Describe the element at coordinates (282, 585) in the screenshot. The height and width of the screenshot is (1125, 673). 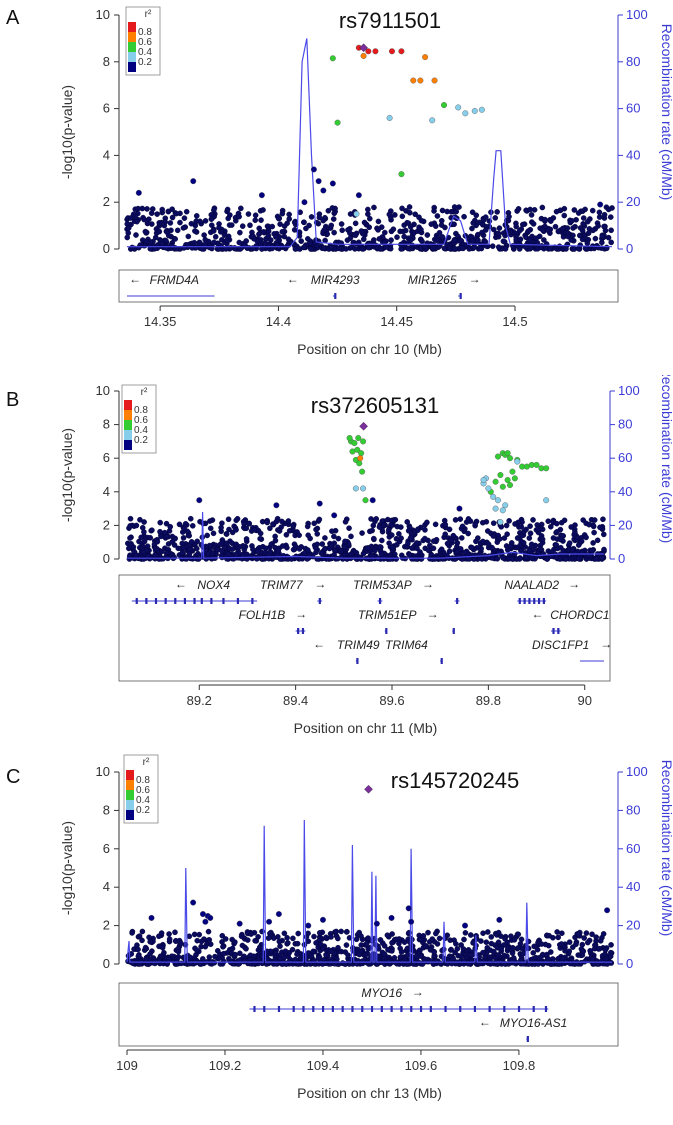
I see `gene-label: TRIM77` at that location.